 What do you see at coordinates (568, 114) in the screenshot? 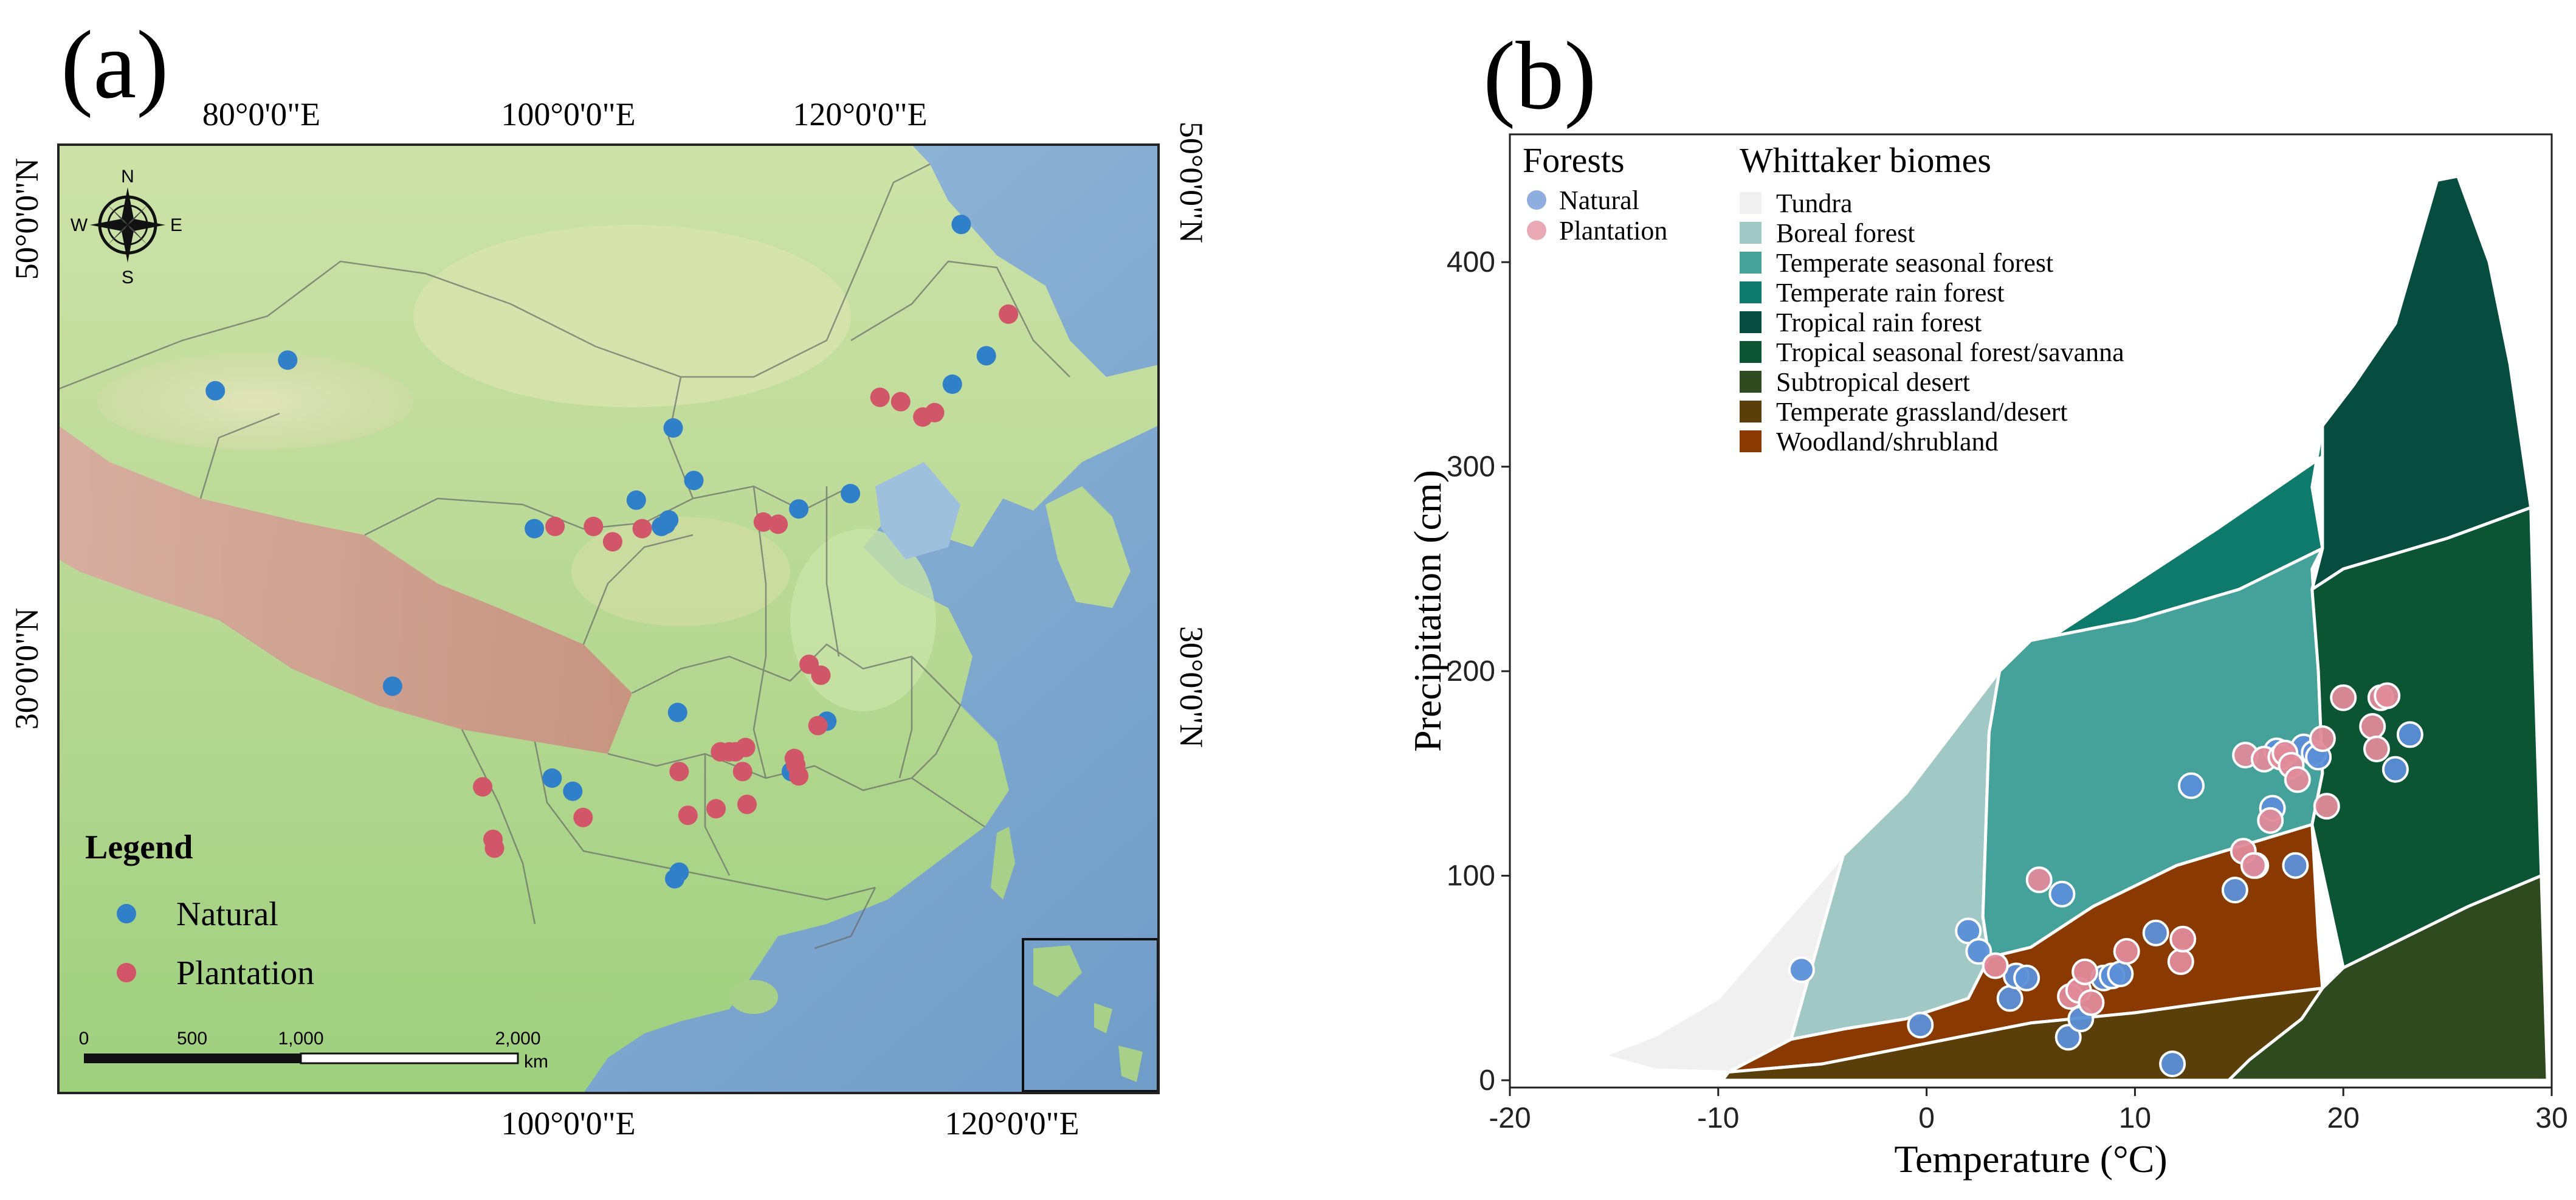
I see `lon-label-top-100: 100°0'0"E` at bounding box center [568, 114].